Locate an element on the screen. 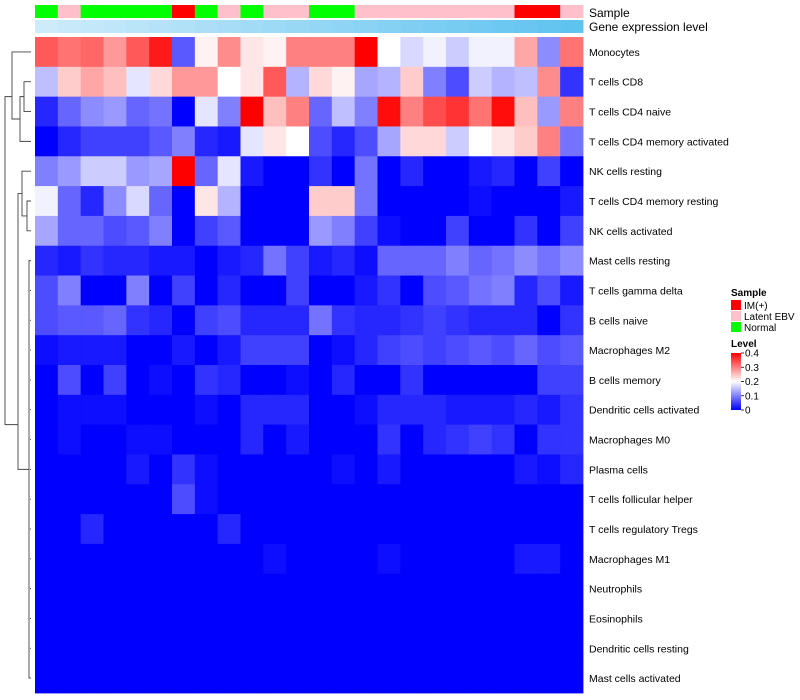  sample-legend-label: IM(+) is located at coordinates (756, 306).